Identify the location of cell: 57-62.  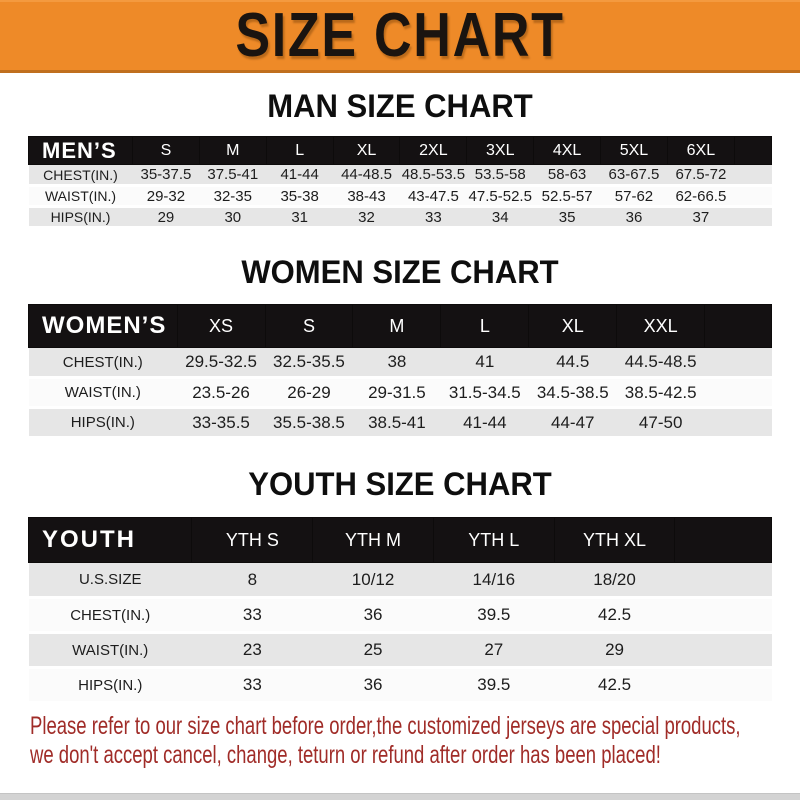
(634, 196).